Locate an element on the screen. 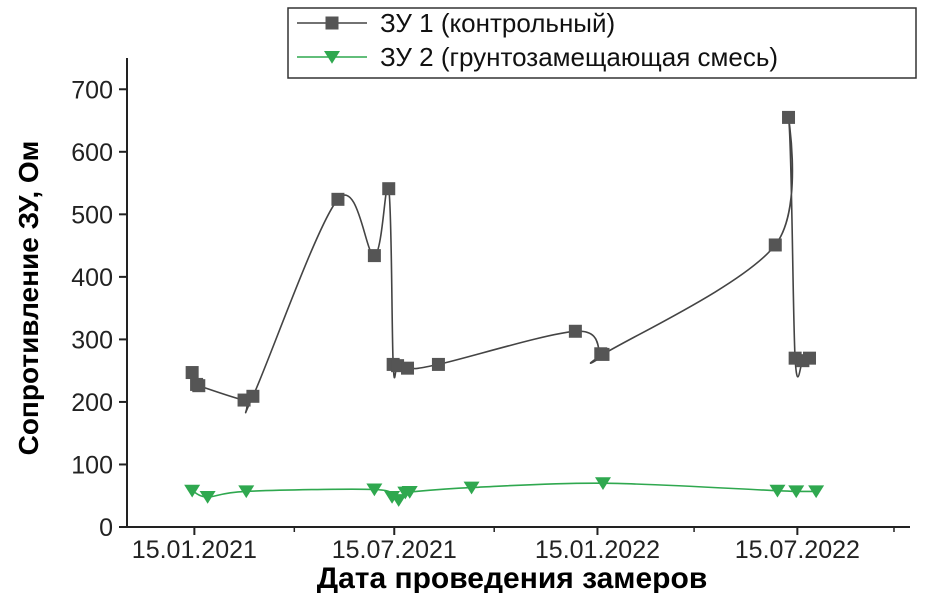  series-2-line is located at coordinates (504, 492).